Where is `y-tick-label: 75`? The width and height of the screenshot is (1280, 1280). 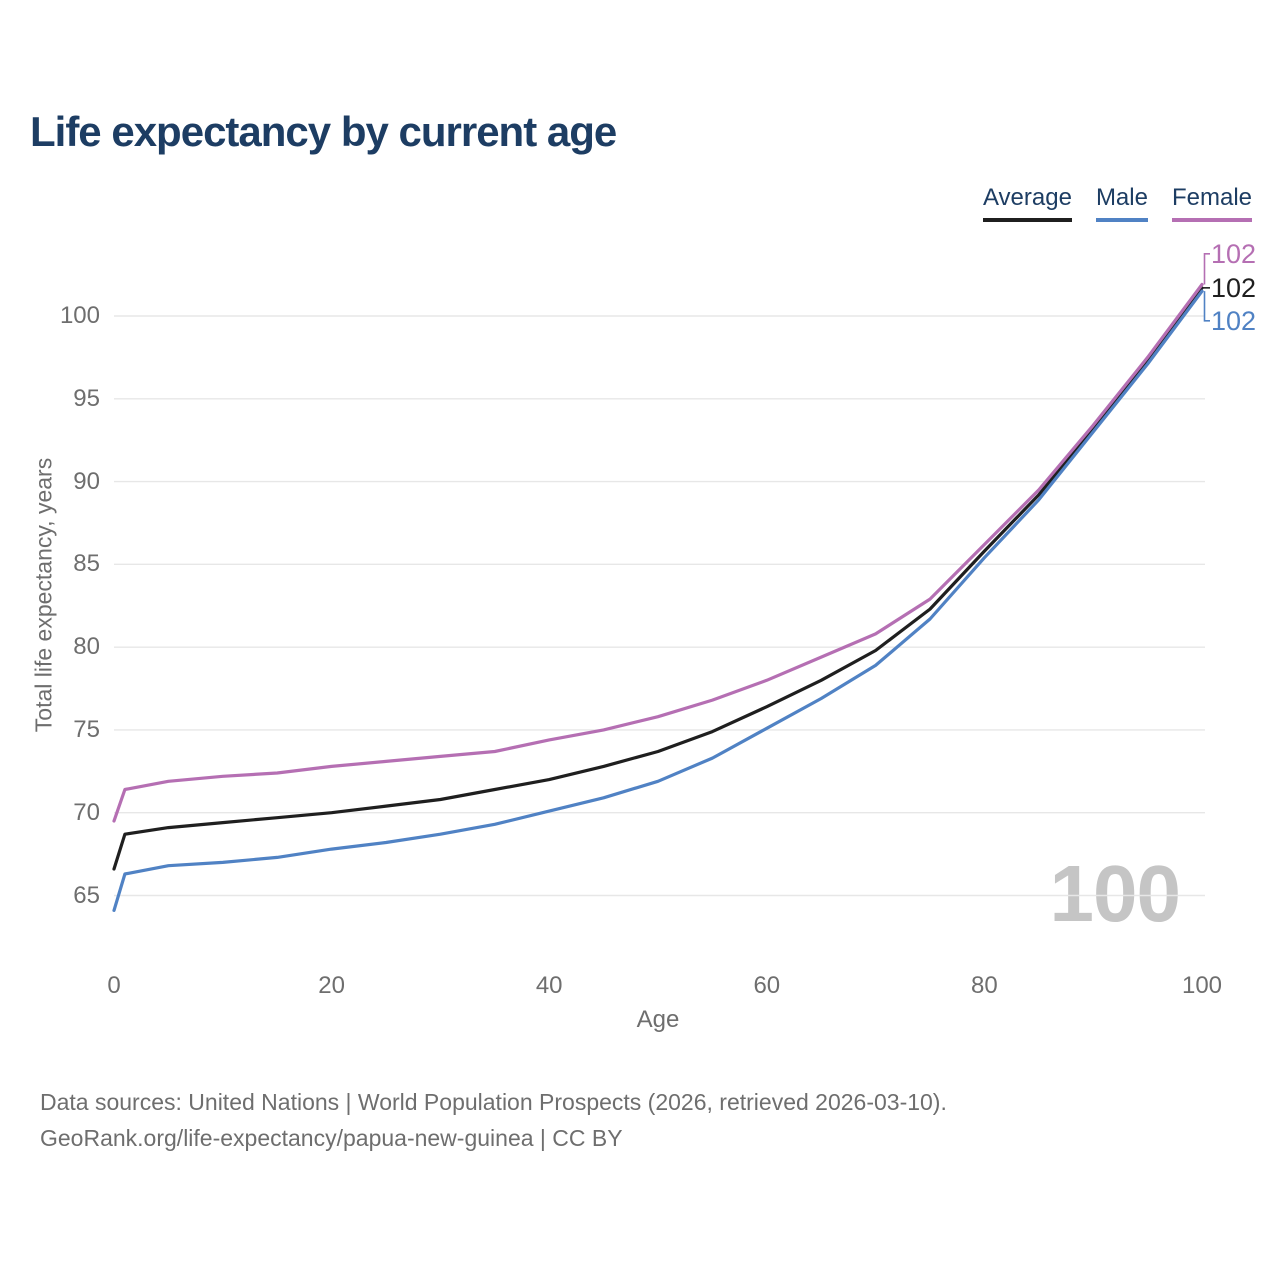 y-tick-label: 75 is located at coordinates (86, 729).